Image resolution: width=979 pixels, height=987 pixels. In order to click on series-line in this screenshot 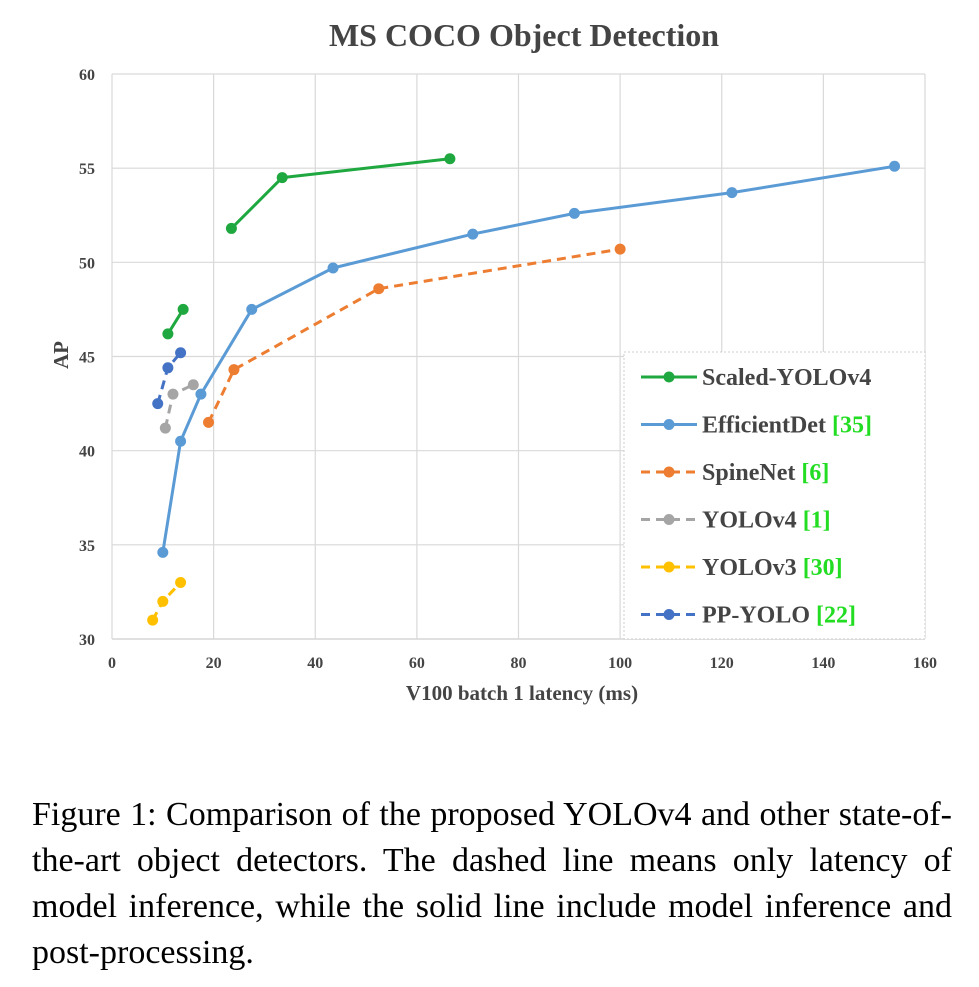, I will do `click(414, 335)`.